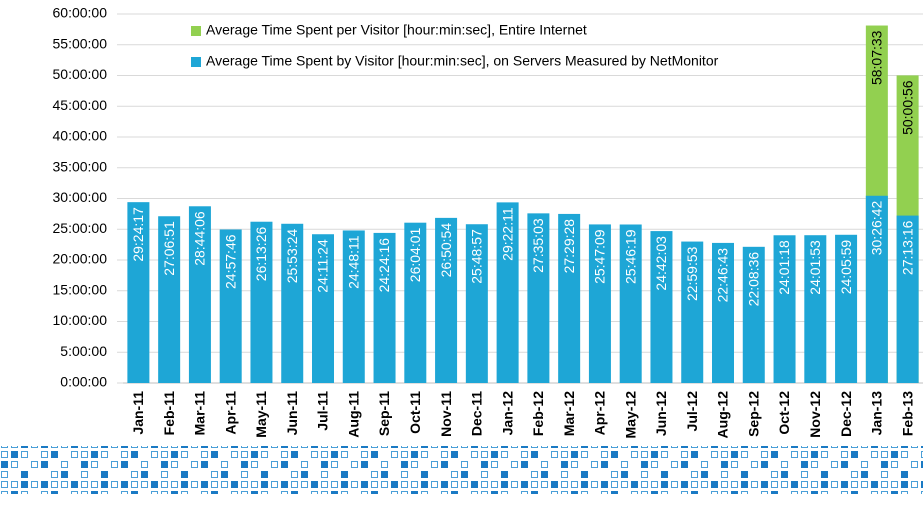  Describe the element at coordinates (461, 470) in the screenshot. I see `decorative-pattern` at that location.